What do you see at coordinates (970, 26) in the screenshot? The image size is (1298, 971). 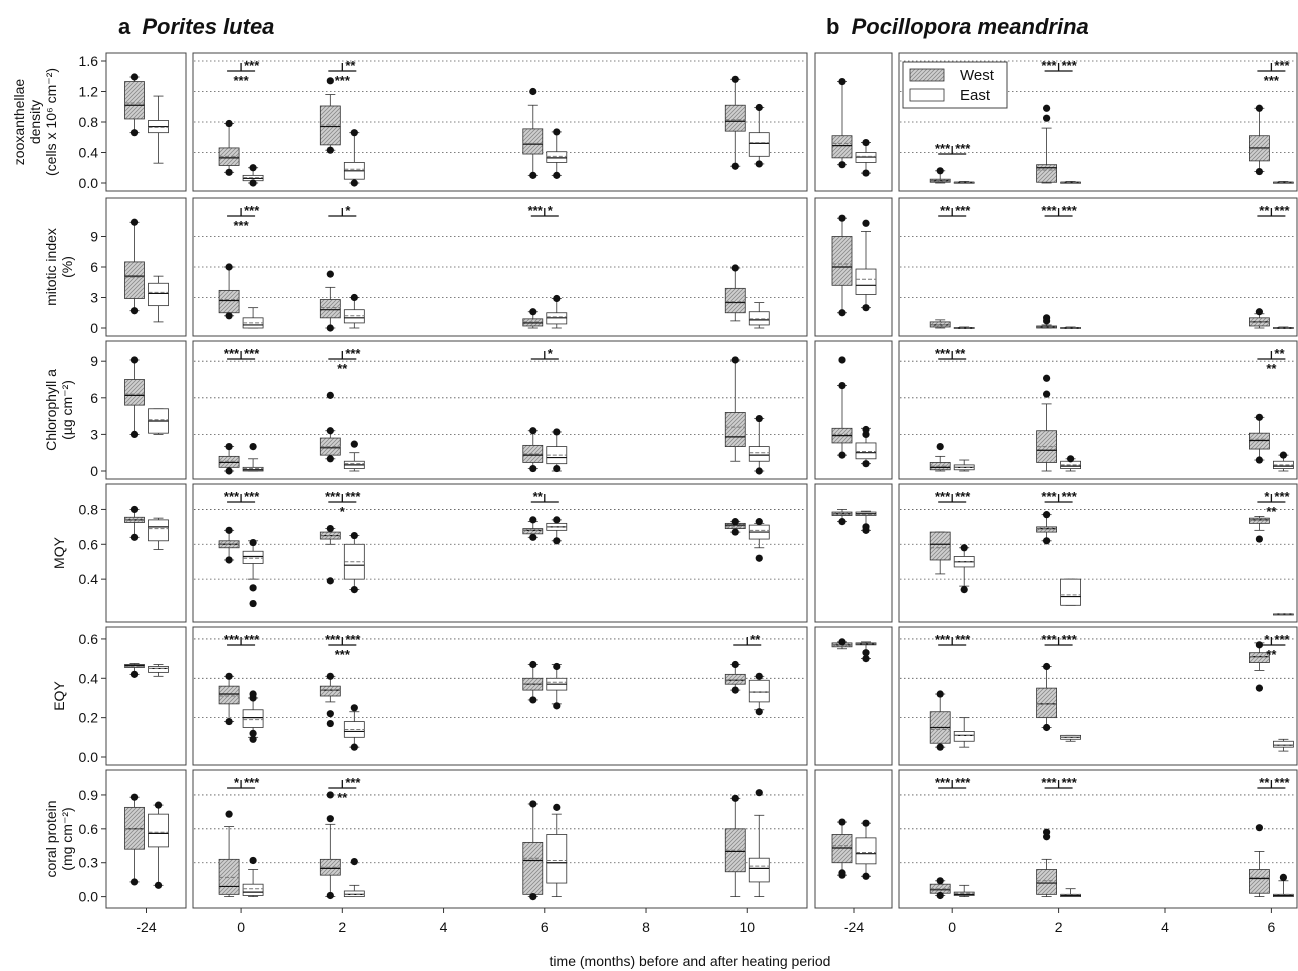 I see `panel-b-species: Pocillopora meandrina` at bounding box center [970, 26].